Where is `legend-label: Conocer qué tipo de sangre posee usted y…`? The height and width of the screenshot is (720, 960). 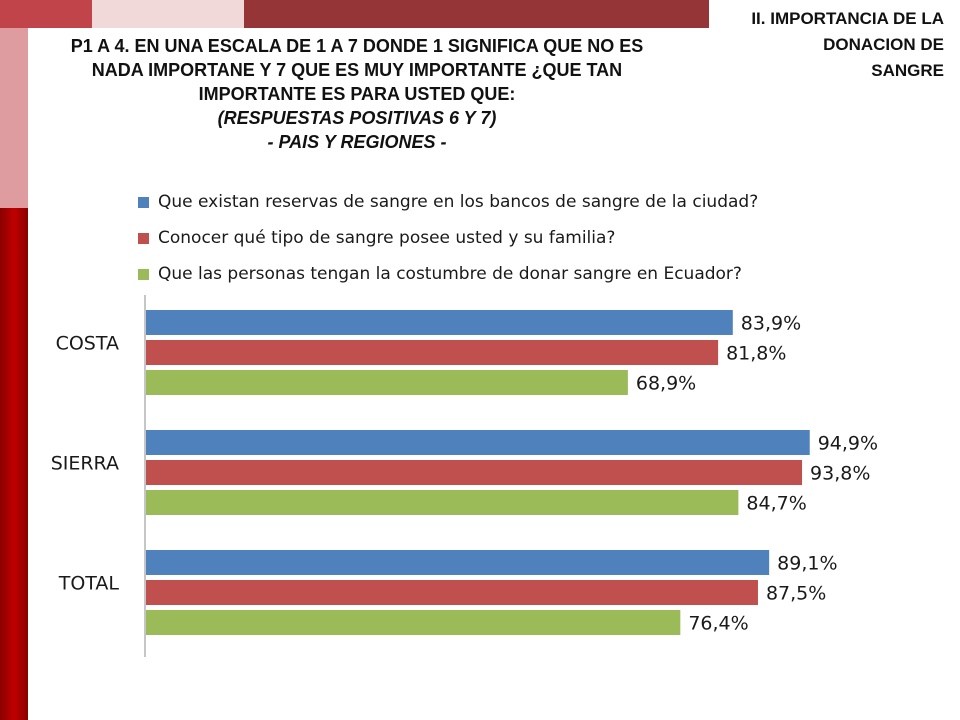
legend-label: Conocer qué tipo de sangre posee usted y… is located at coordinates (387, 238).